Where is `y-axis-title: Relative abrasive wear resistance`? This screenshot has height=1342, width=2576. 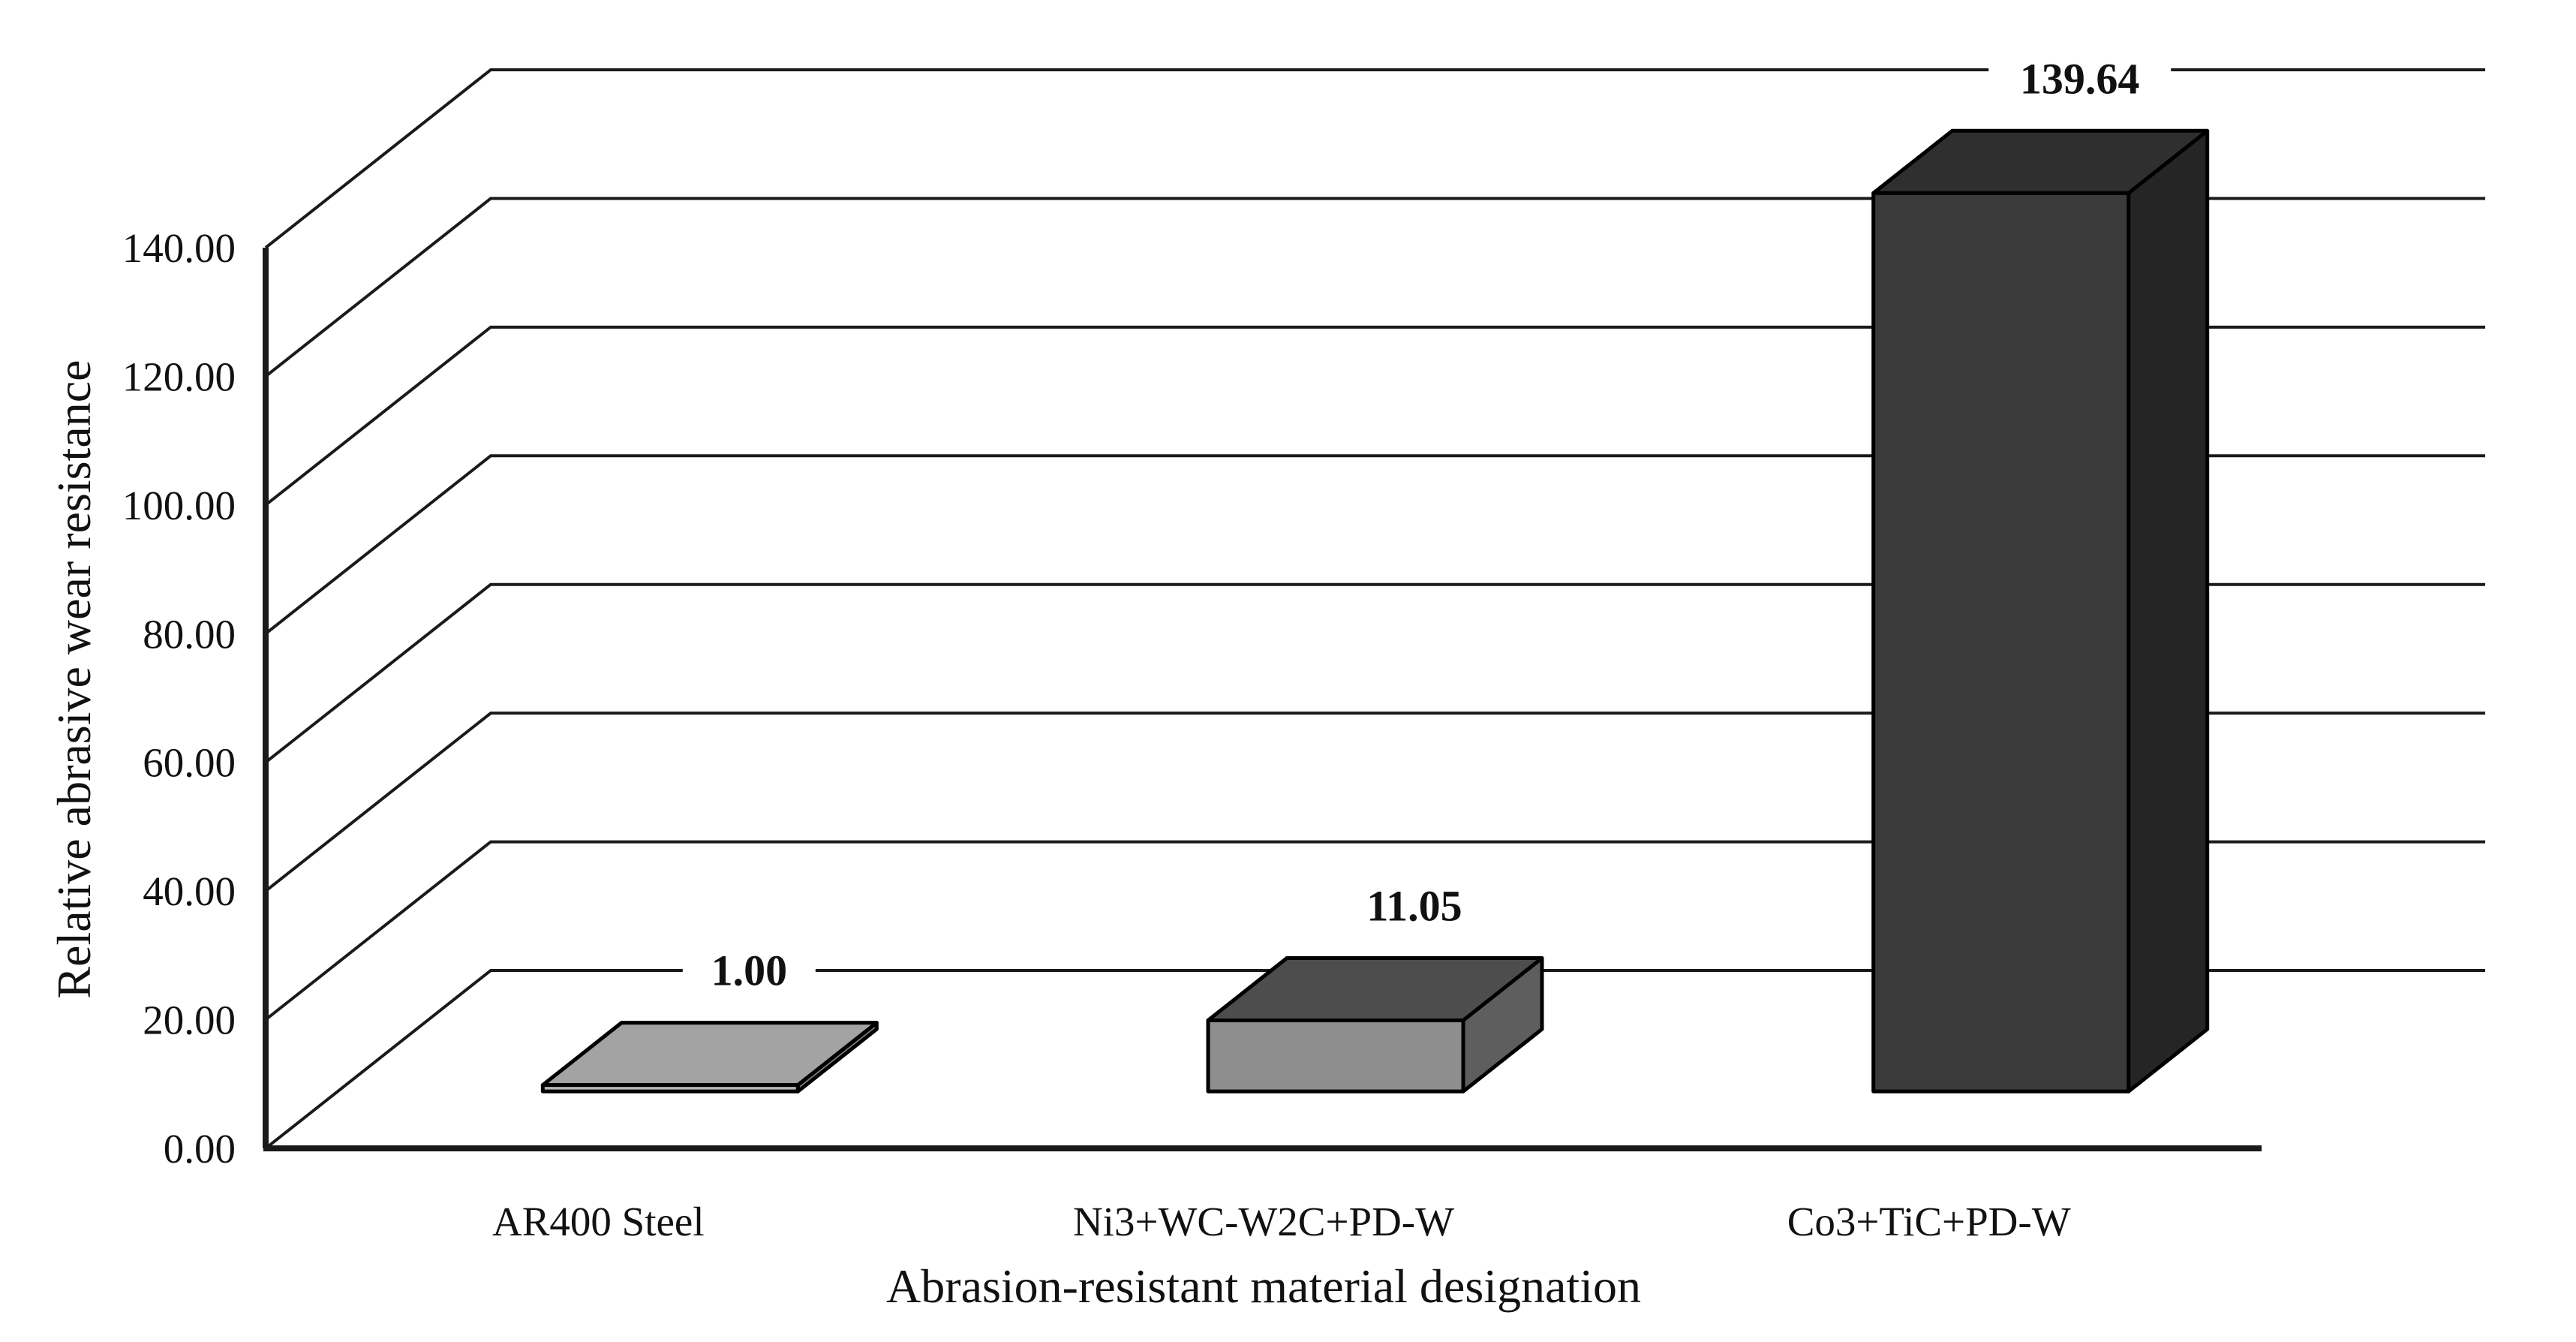
y-axis-title: Relative abrasive wear resistance is located at coordinates (74, 679).